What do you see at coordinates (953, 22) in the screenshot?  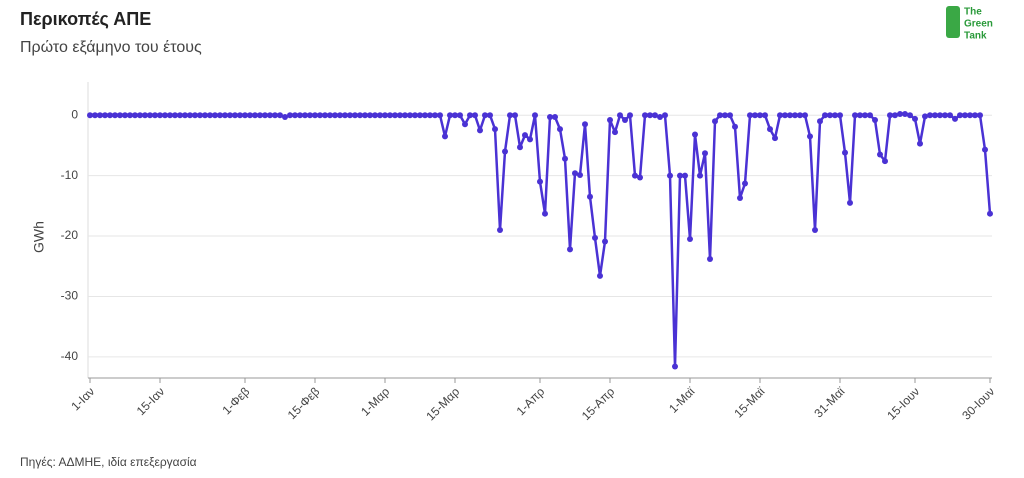 I see `logo-icon` at bounding box center [953, 22].